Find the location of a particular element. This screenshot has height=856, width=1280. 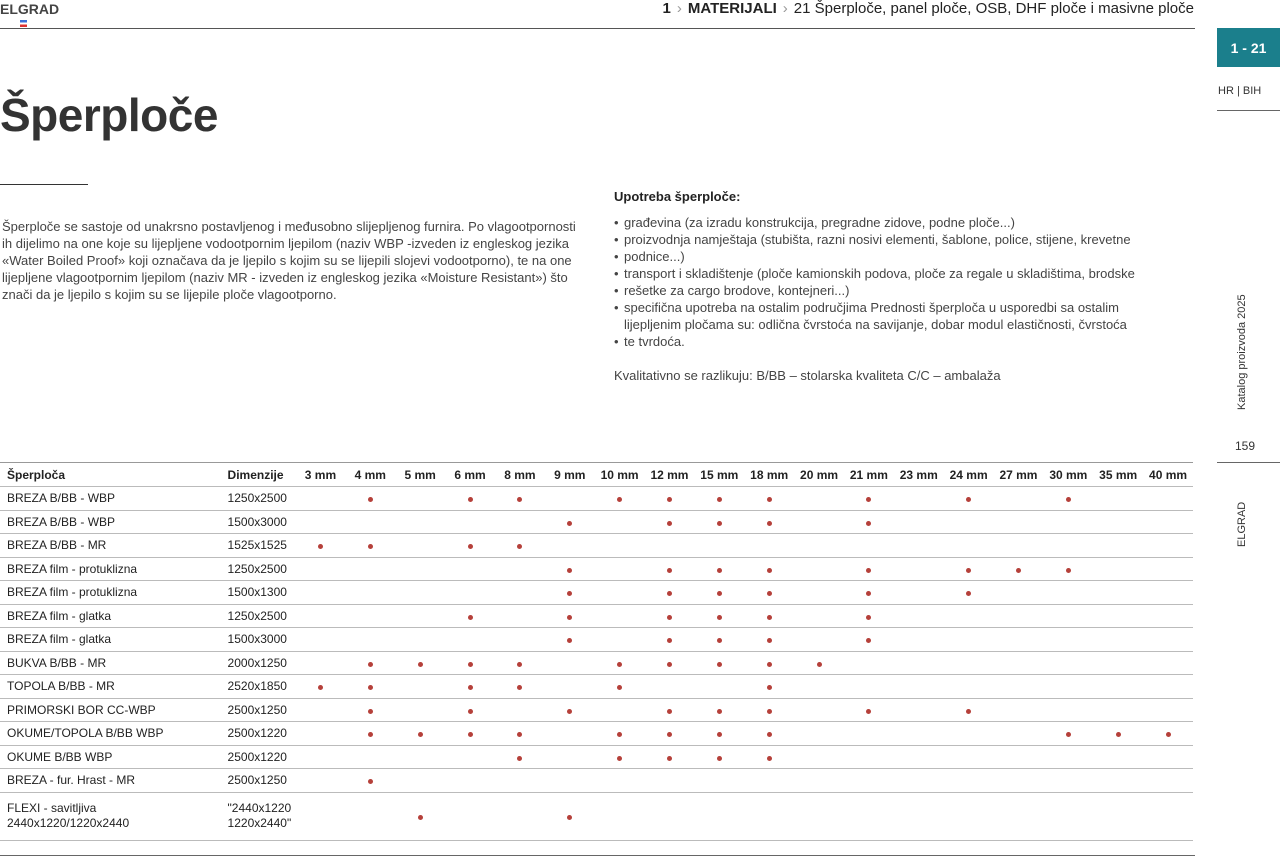

cell-dimensions: 1250x2500 is located at coordinates (258, 569).